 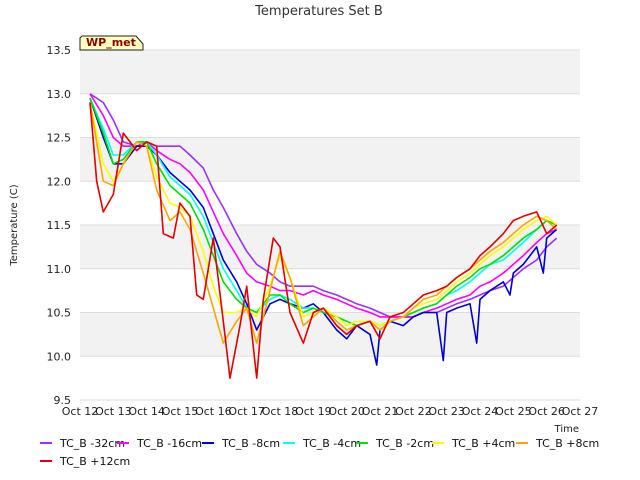 What do you see at coordinates (59, 269) in the screenshot?
I see `y-tick-label: 11.0` at bounding box center [59, 269].